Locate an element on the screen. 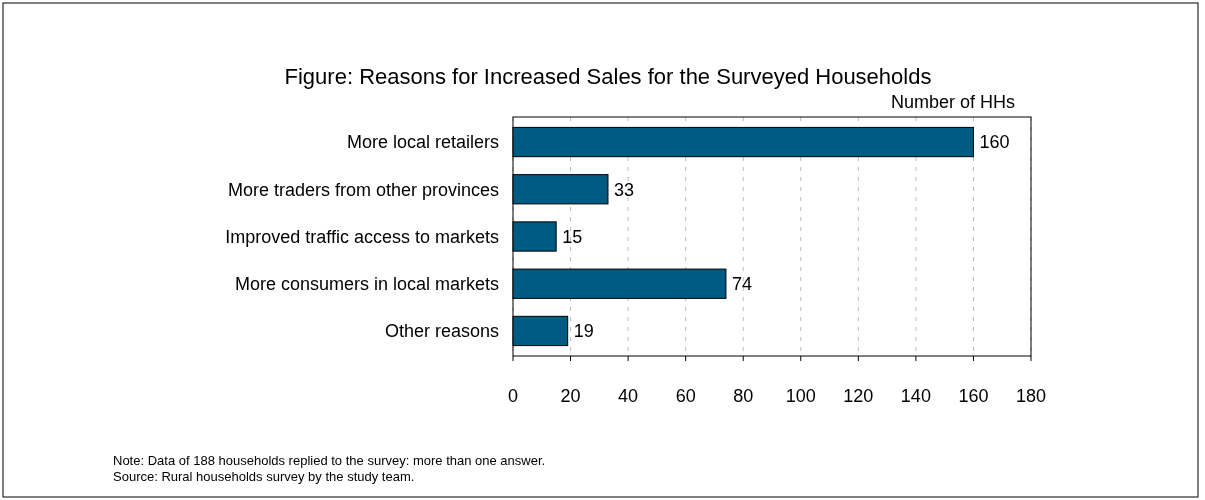  x-tick-label: 140 is located at coordinates (915, 396).